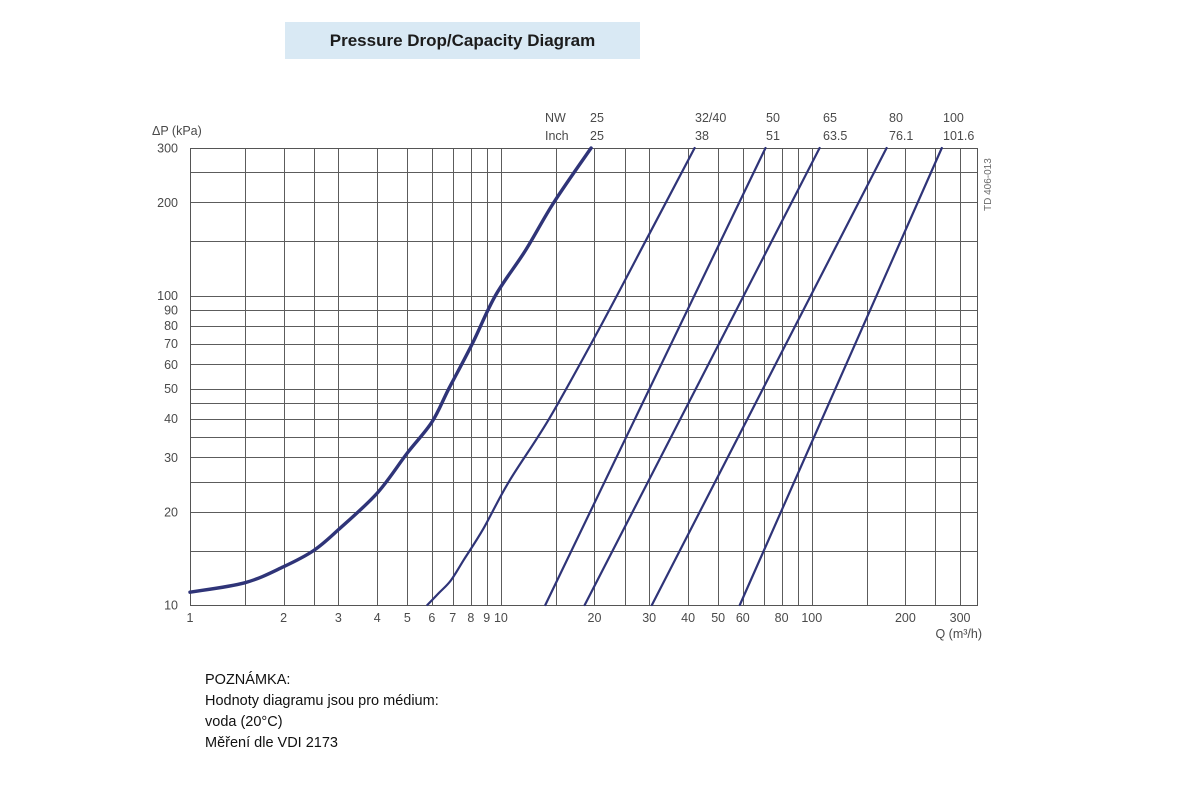 The height and width of the screenshot is (794, 1200). What do you see at coordinates (486, 618) in the screenshot?
I see `x-tick-label: 9` at bounding box center [486, 618].